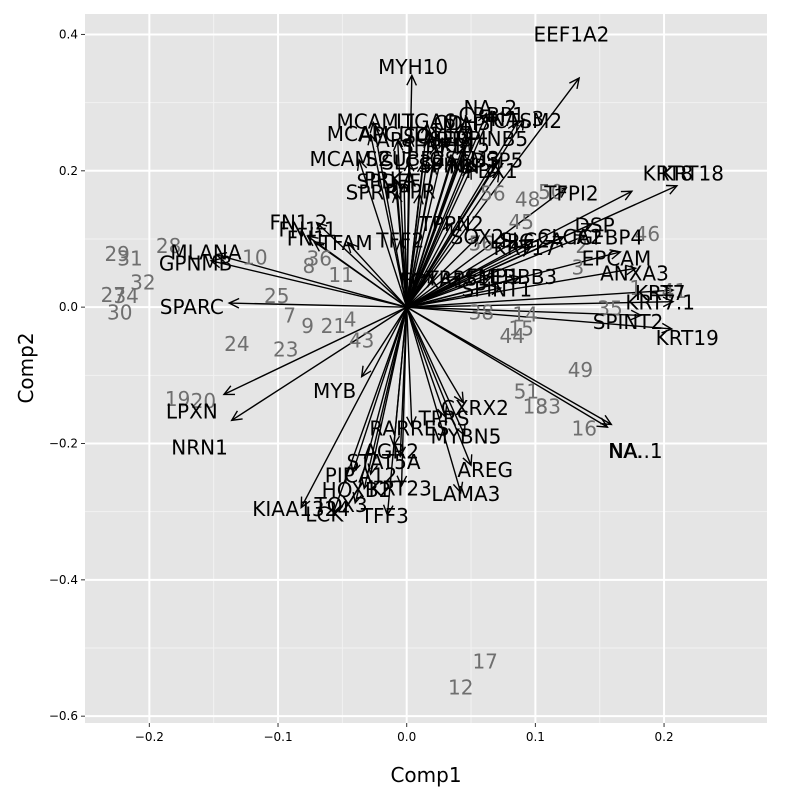  What do you see at coordinates (236, 344) in the screenshot?
I see `observation-label: 24` at bounding box center [236, 344].